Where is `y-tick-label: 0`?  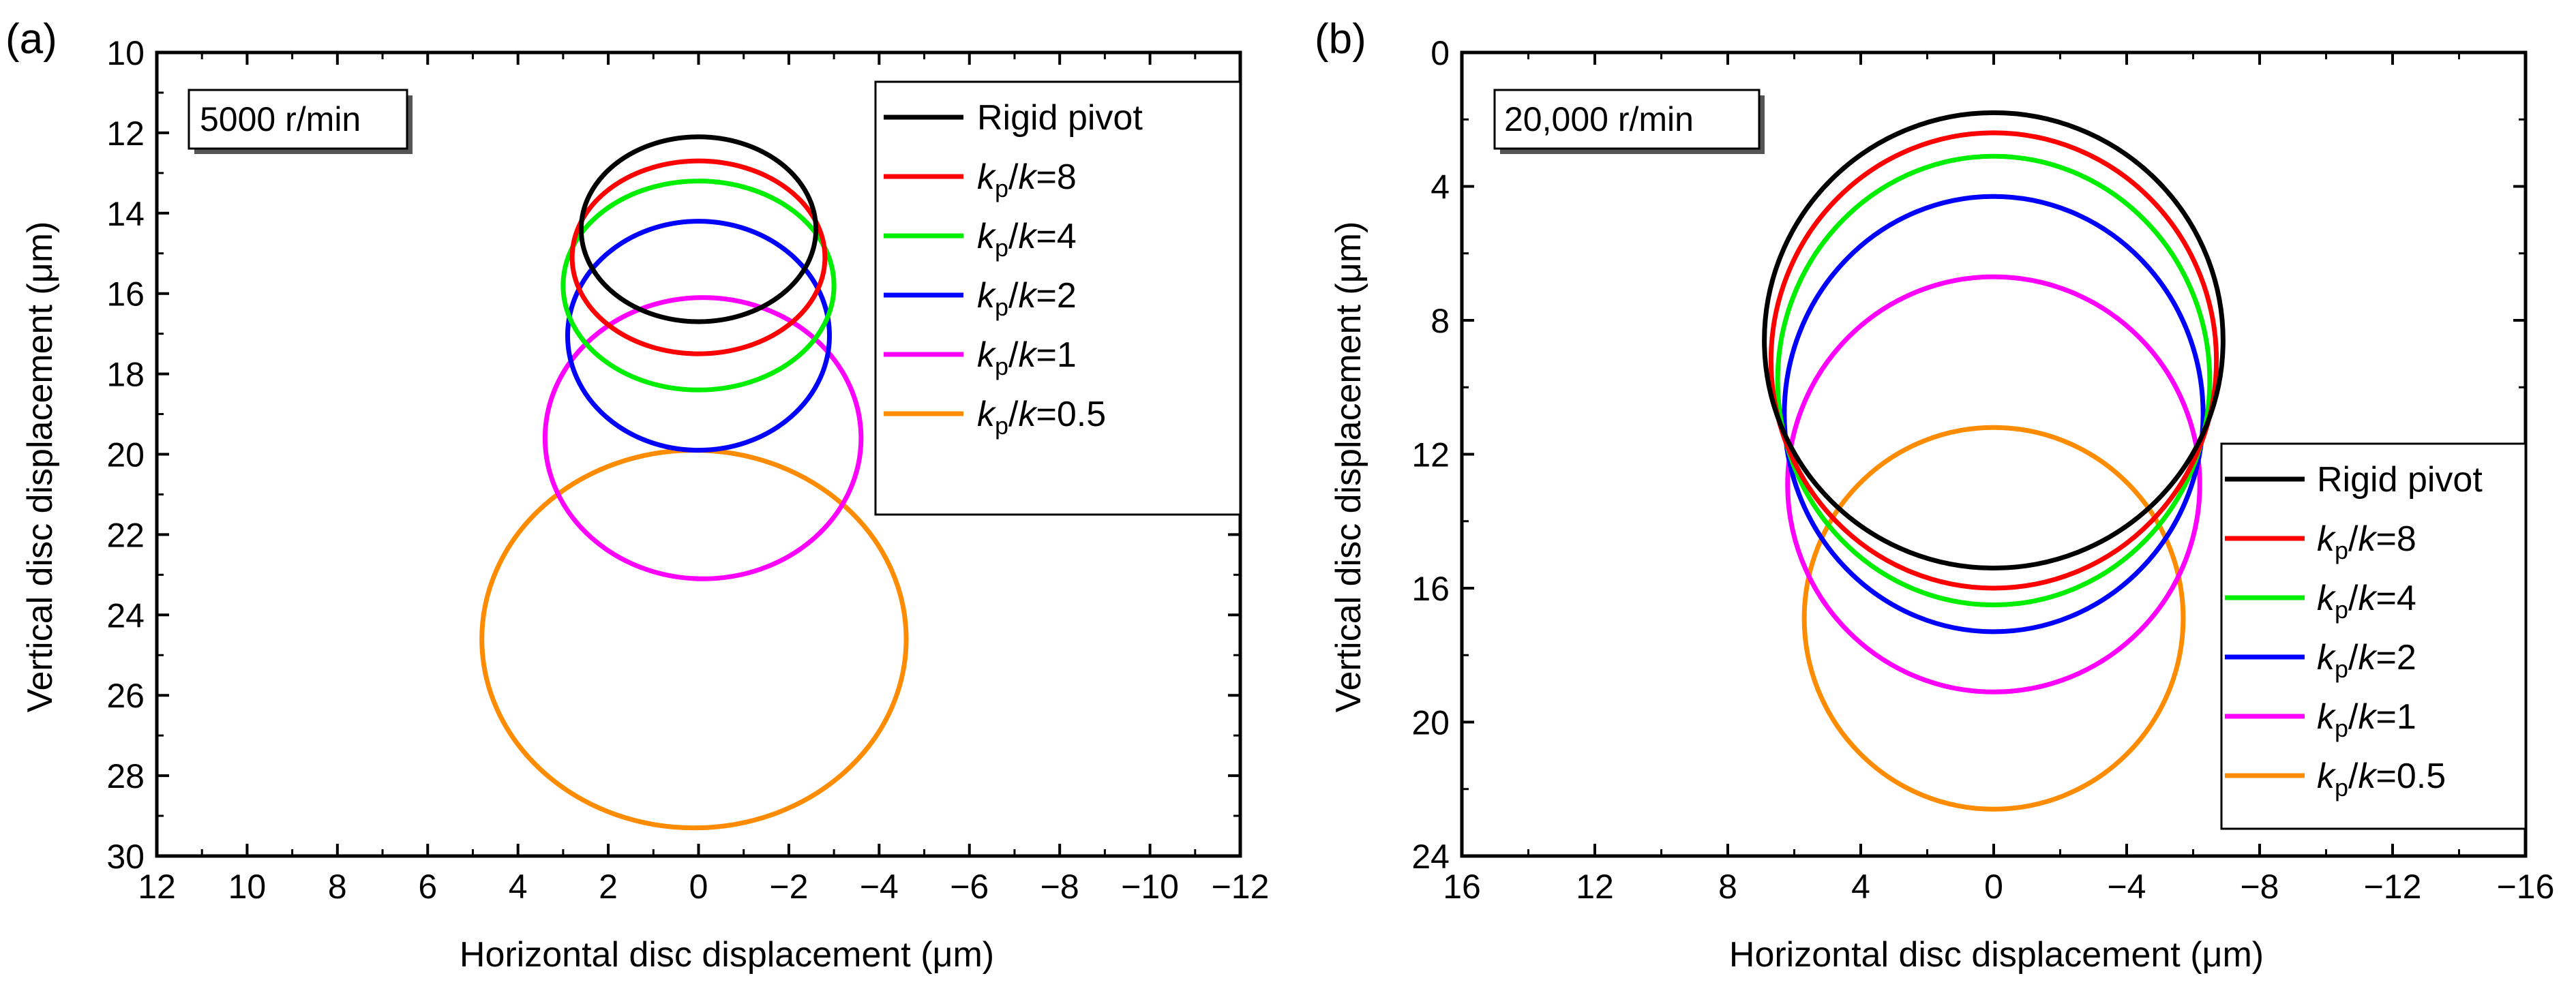 y-tick-label: 0 is located at coordinates (1440, 53).